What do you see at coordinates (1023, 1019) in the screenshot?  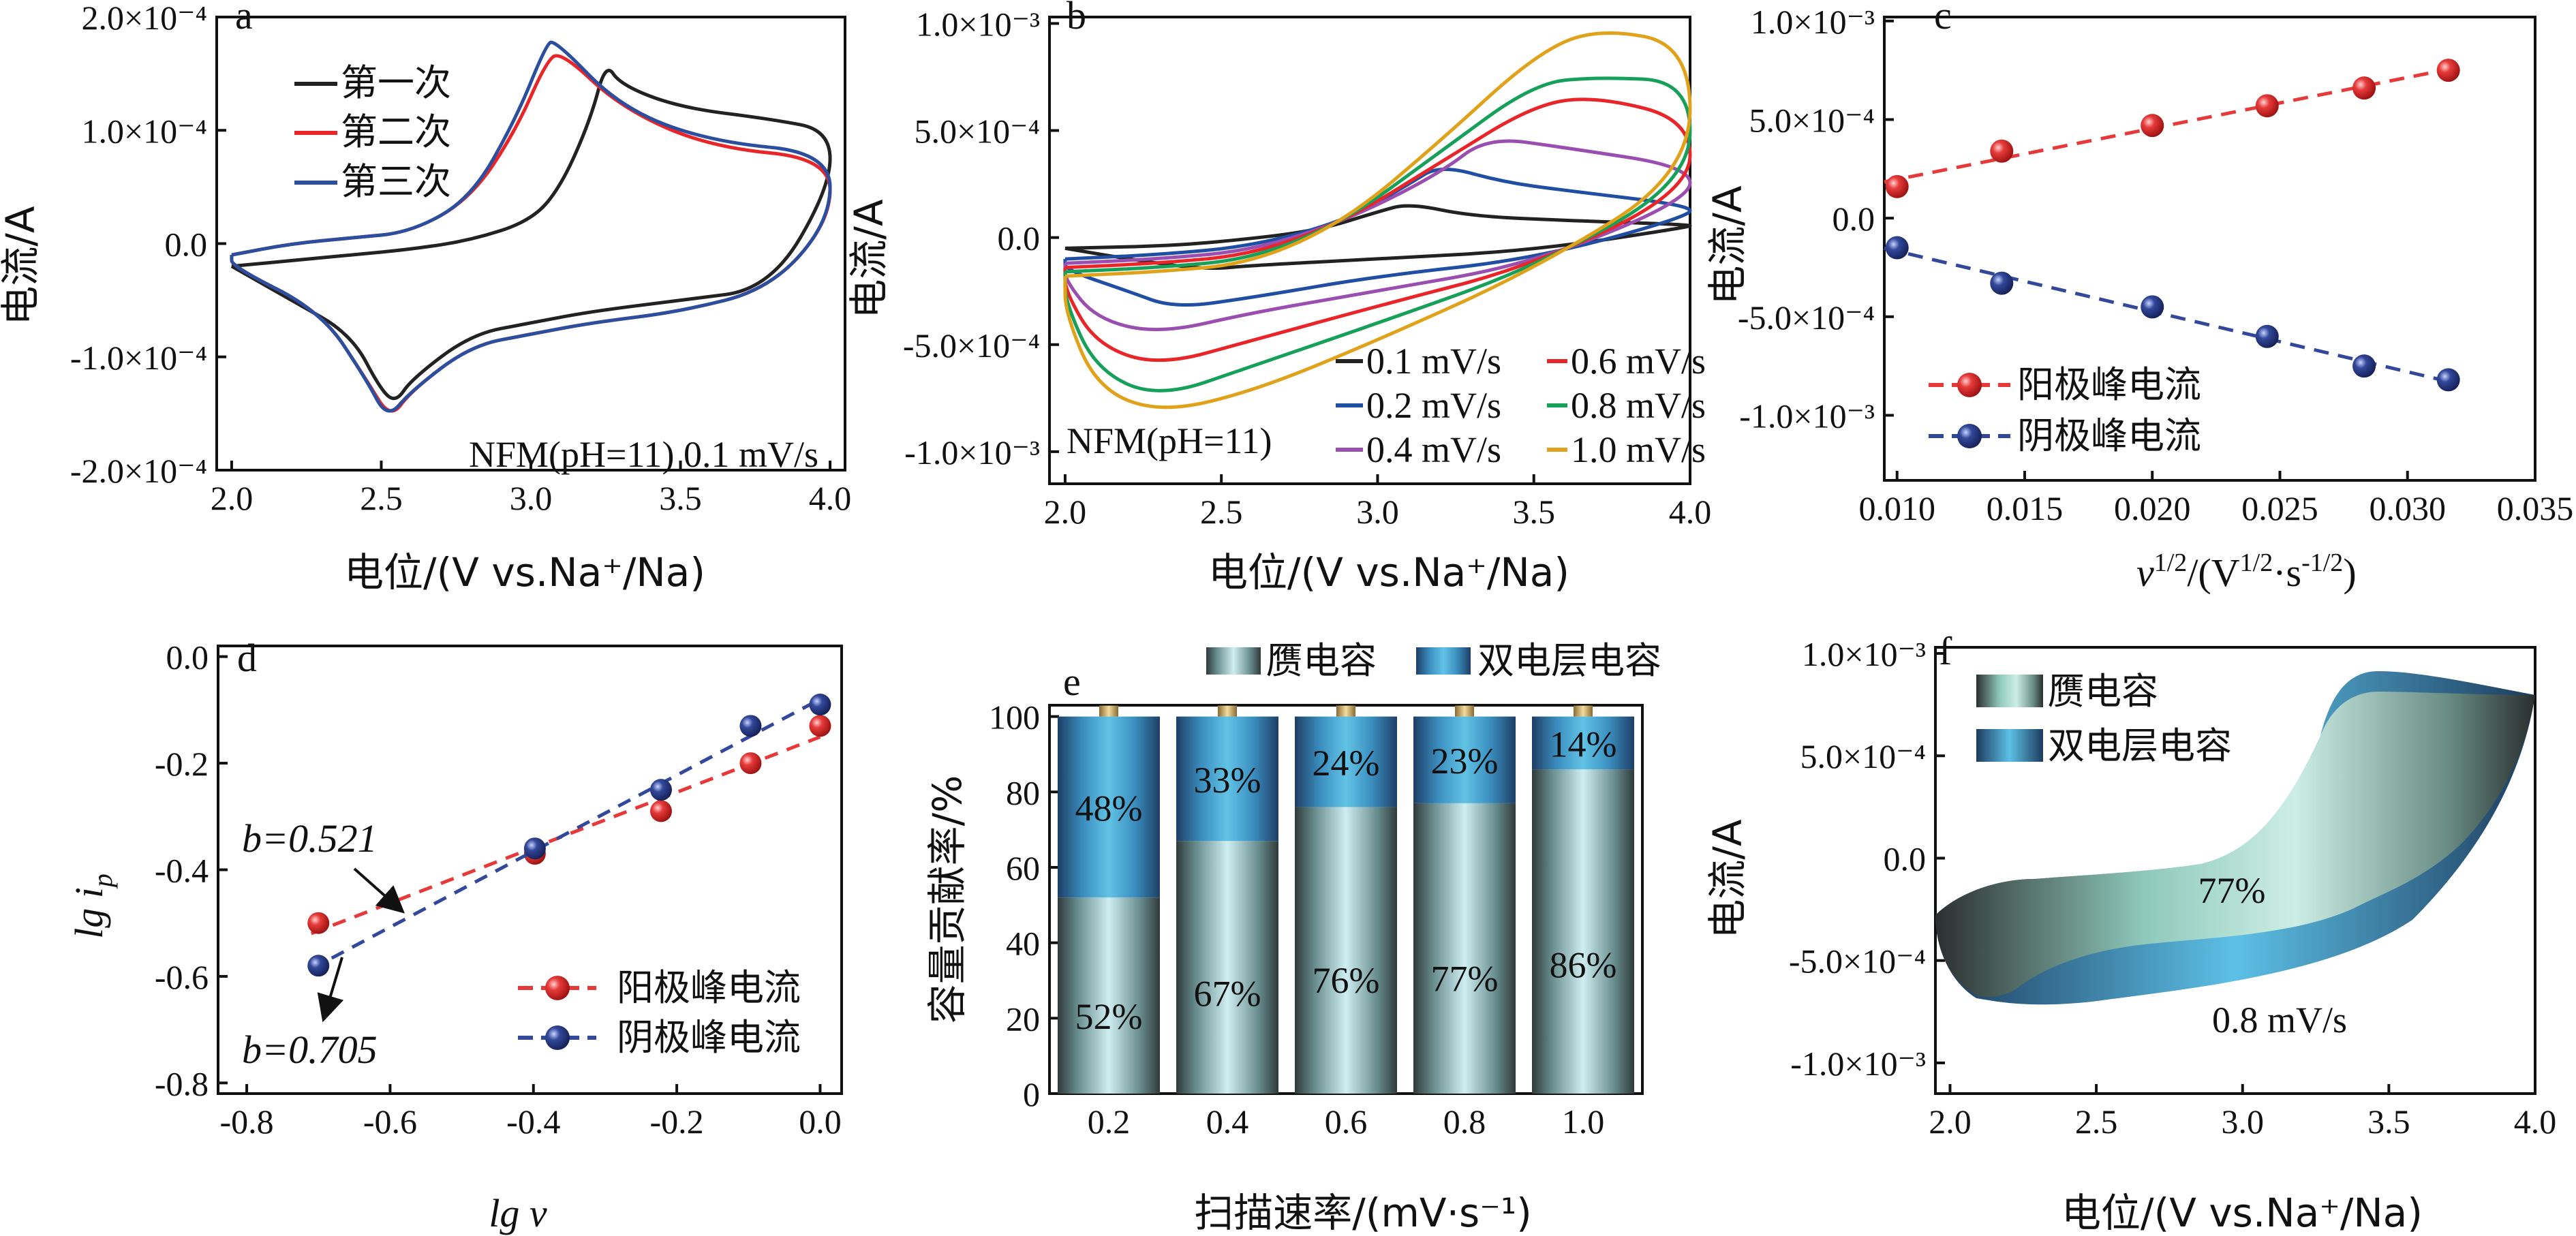 I see `y-tick-label: 20` at bounding box center [1023, 1019].